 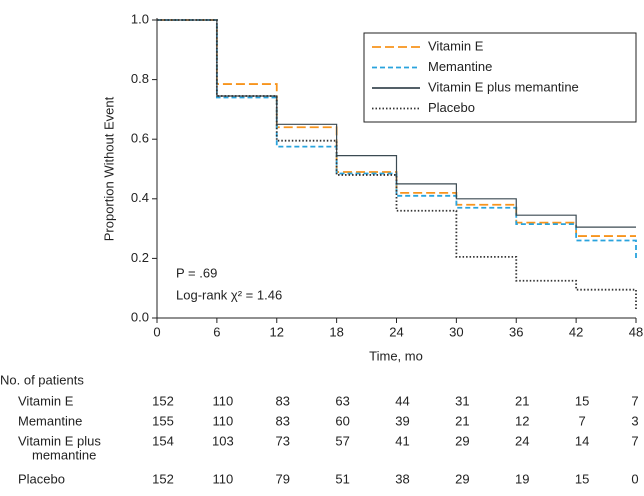 I want to click on x-tick-label: 36, so click(x=516, y=331).